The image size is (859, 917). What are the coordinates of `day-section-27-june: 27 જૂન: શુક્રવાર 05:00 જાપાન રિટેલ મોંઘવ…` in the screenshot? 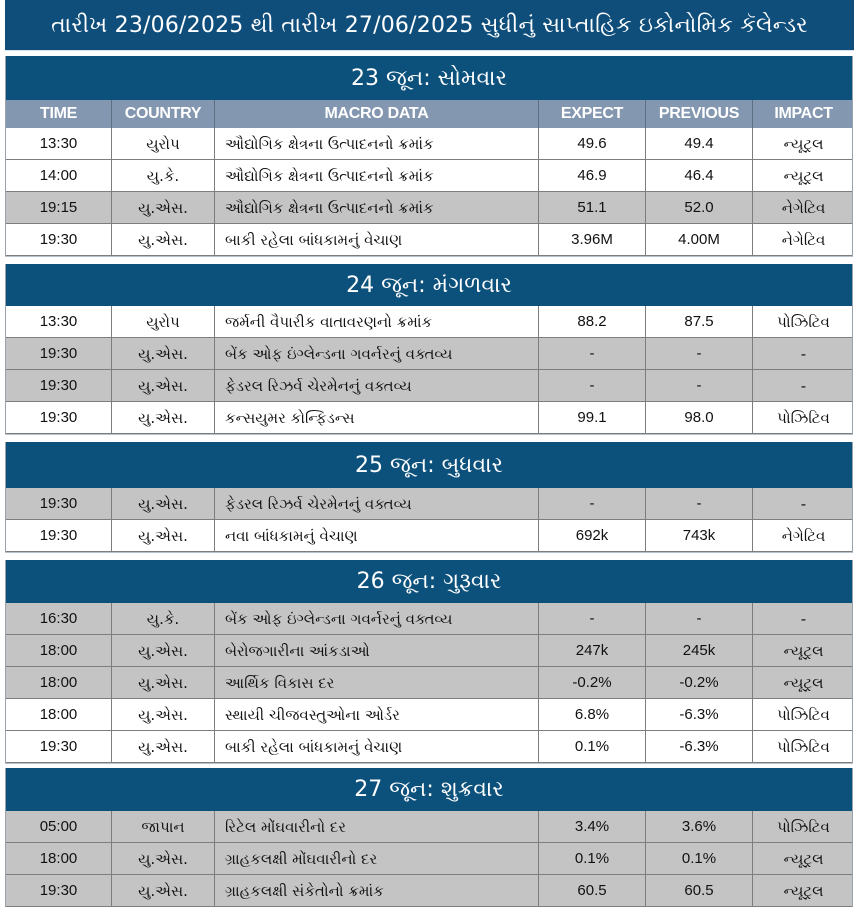 It's located at (429, 837).